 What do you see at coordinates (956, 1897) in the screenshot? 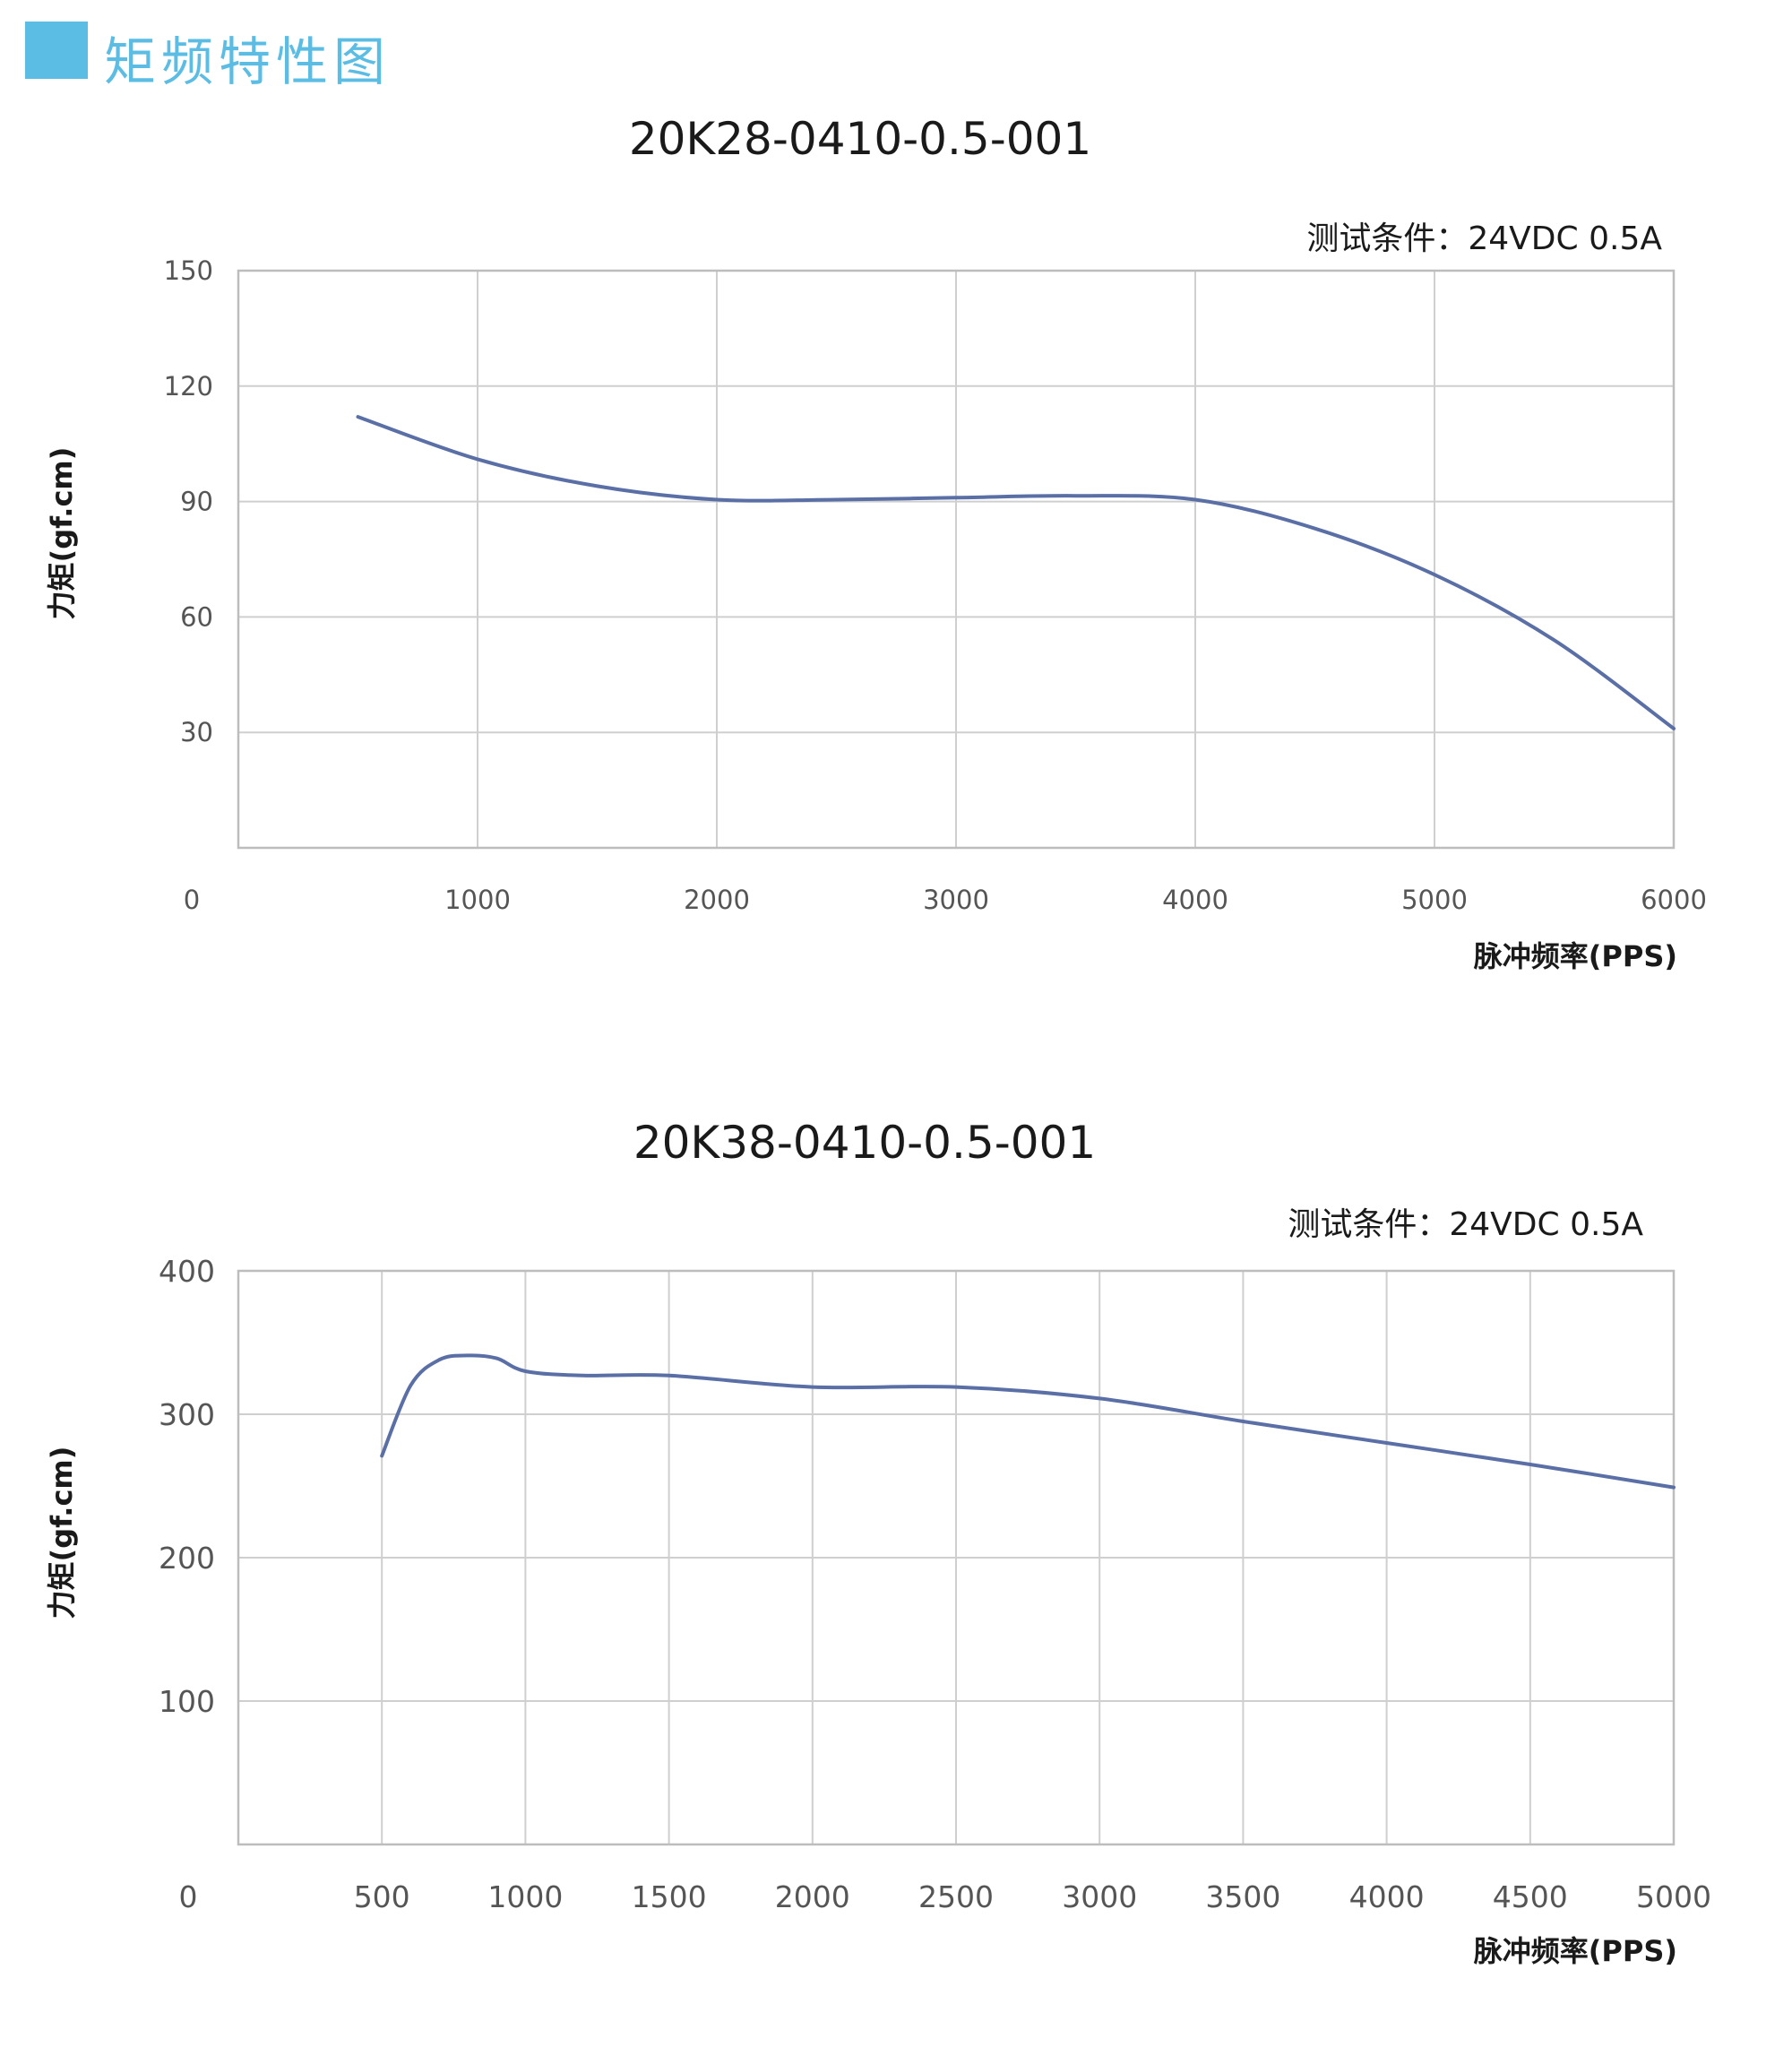
I see `x-tick-label: 2500` at bounding box center [956, 1897].